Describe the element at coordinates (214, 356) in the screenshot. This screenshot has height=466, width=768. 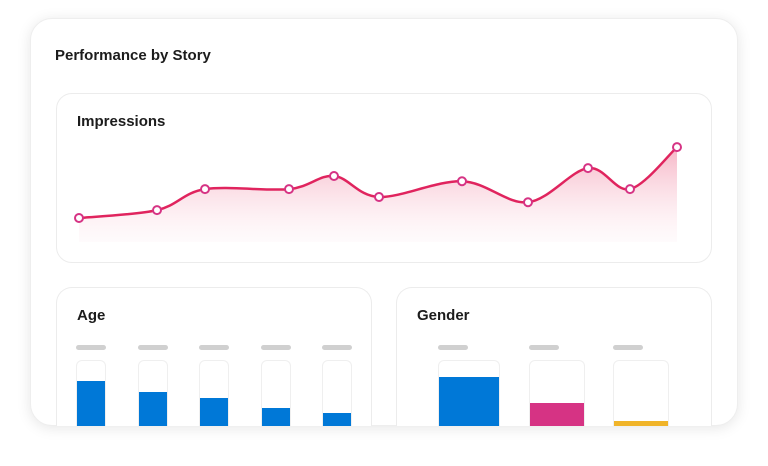
I see `age-card: Age` at that location.